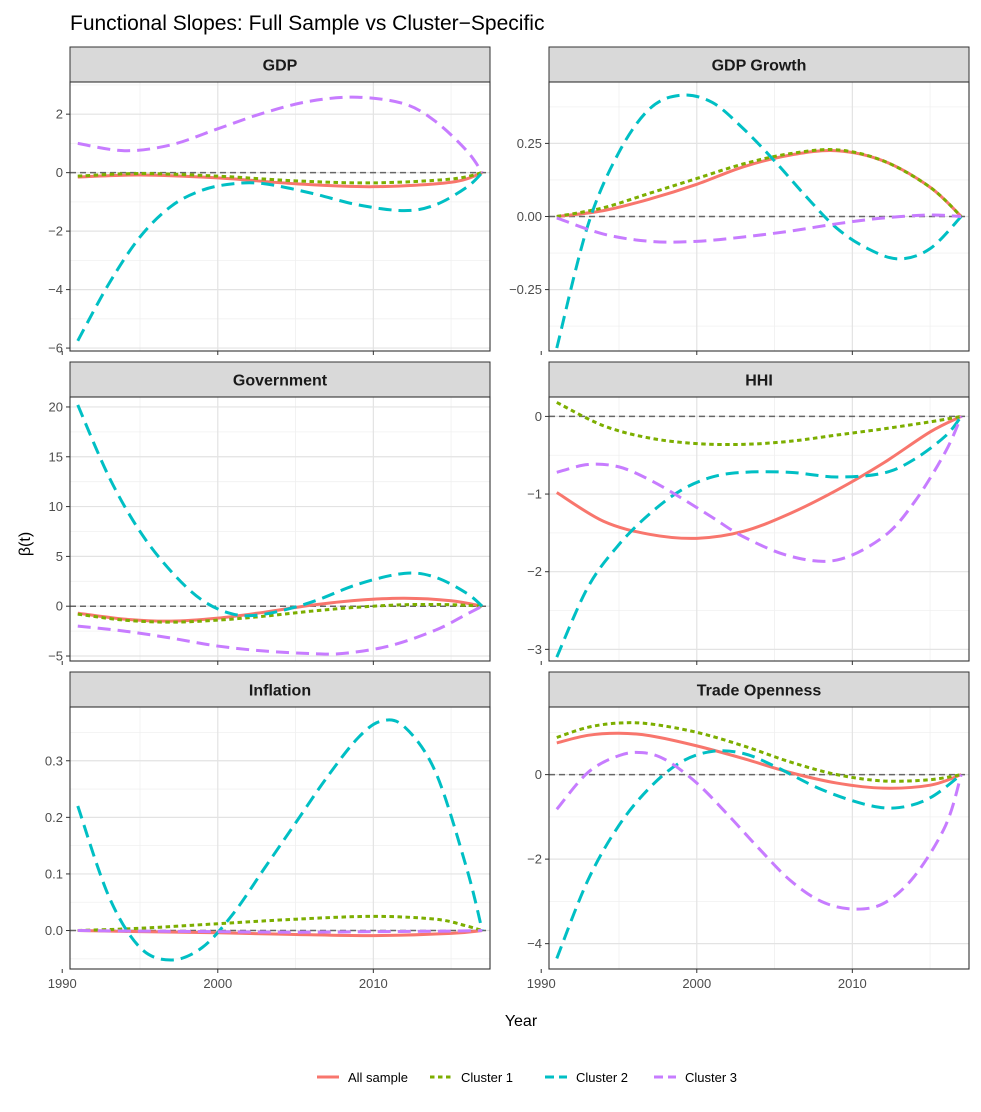  Describe the element at coordinates (54, 760) in the screenshot. I see `y-tick-label: 0.3` at that location.